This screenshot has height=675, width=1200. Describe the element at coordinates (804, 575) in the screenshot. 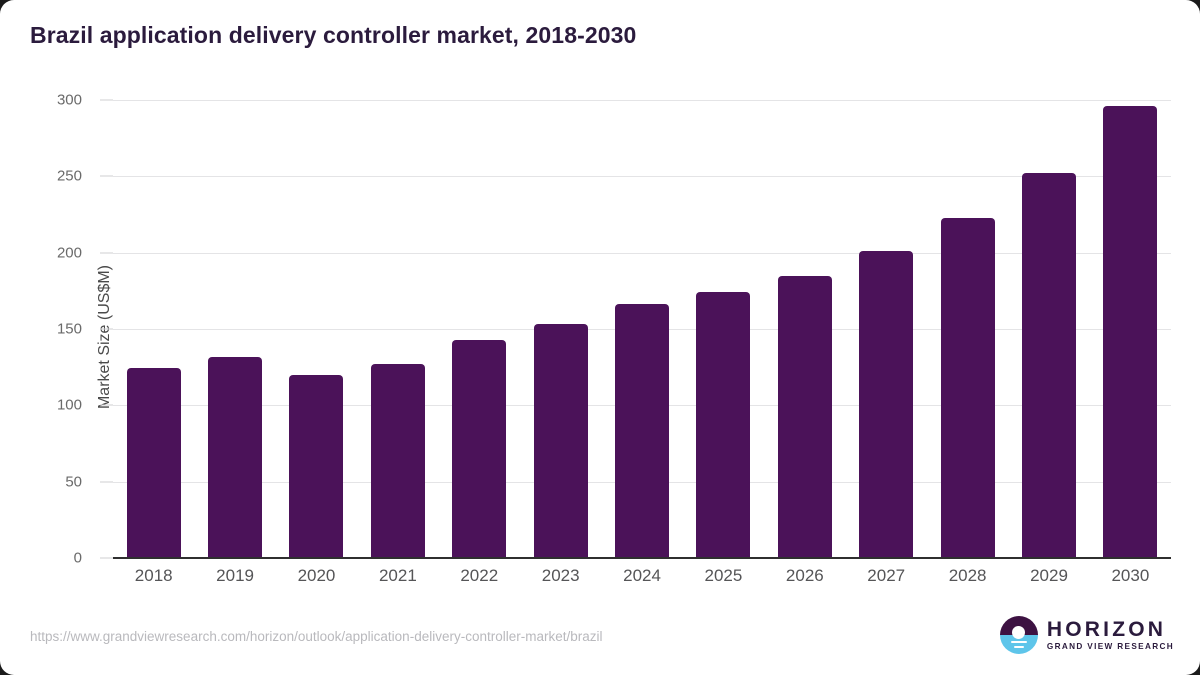

I see `x-axis-tick-label: 2026` at that location.